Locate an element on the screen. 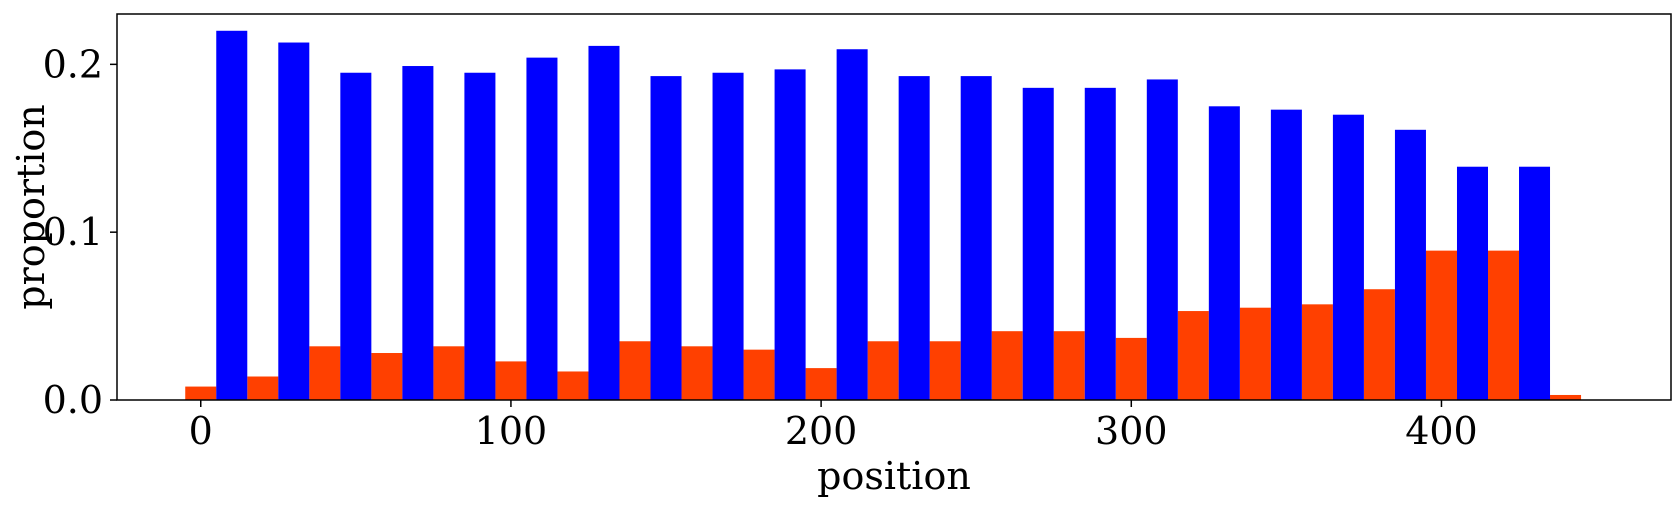 This screenshot has width=1680, height=507. x-axis-label: position is located at coordinates (894, 476).